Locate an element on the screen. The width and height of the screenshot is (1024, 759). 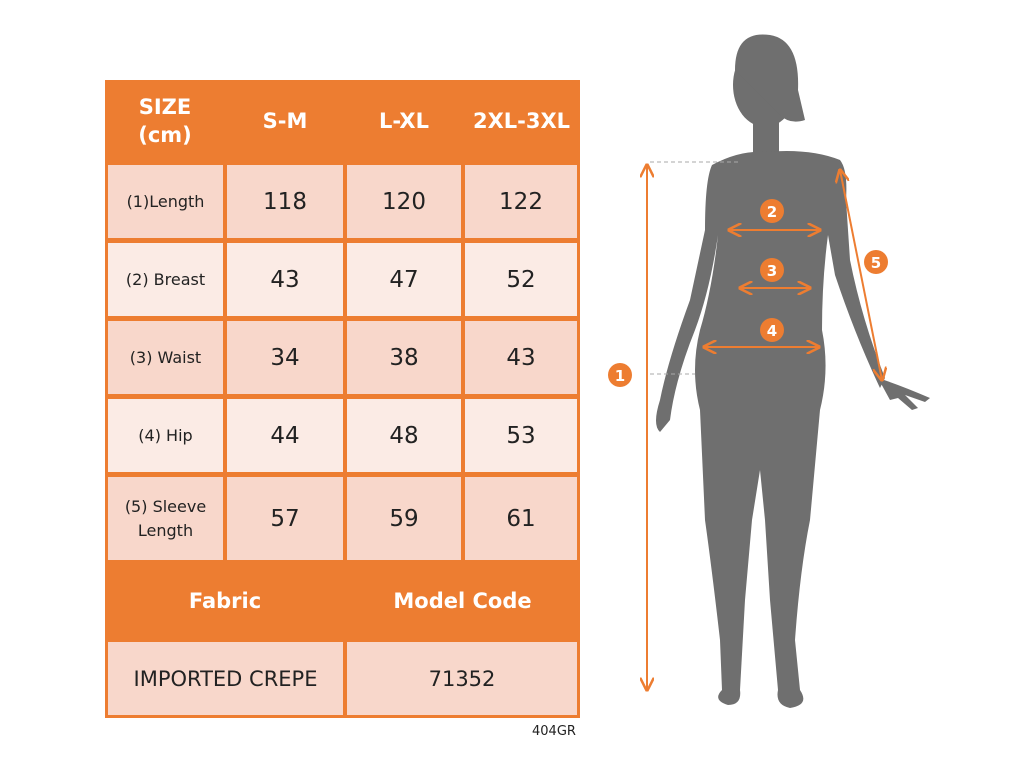
cell-waist-l-xl: 38 is located at coordinates (404, 357).